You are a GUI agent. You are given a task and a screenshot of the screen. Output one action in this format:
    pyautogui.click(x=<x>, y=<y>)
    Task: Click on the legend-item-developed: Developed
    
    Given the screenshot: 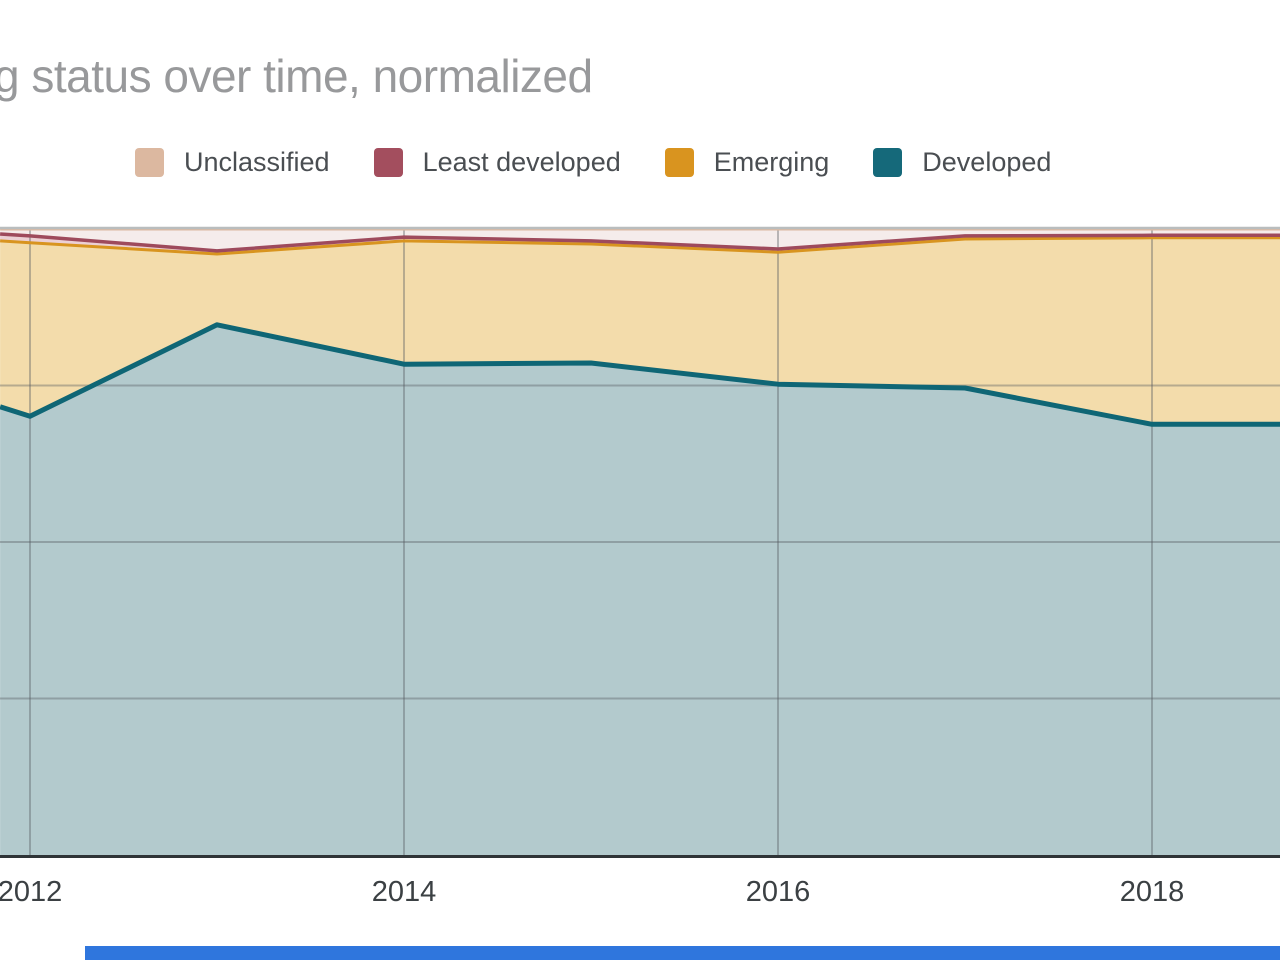 What is the action you would take?
    pyautogui.click(x=962, y=162)
    